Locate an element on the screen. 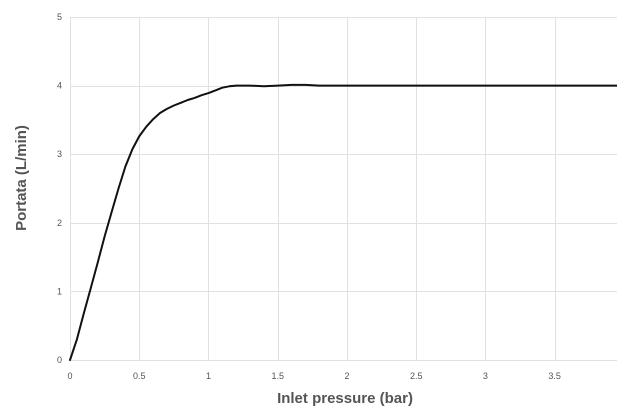 The height and width of the screenshot is (408, 617). x-tick-label: 0 is located at coordinates (69, 376).